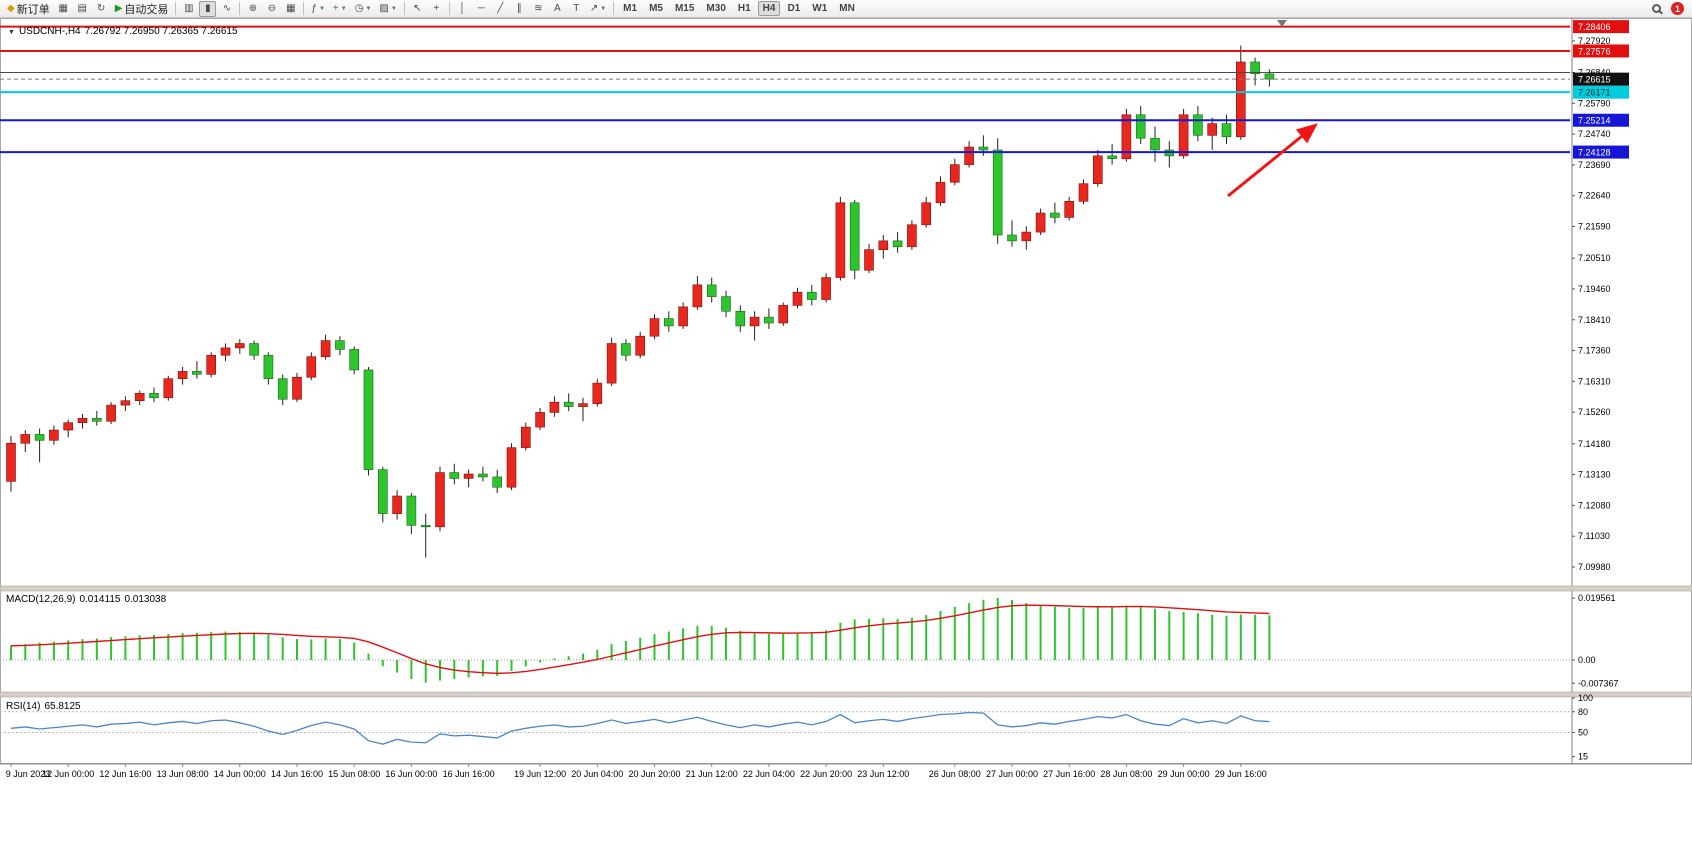  Describe the element at coordinates (538, 9) in the screenshot. I see `fibonacci-icon: ≋` at that location.